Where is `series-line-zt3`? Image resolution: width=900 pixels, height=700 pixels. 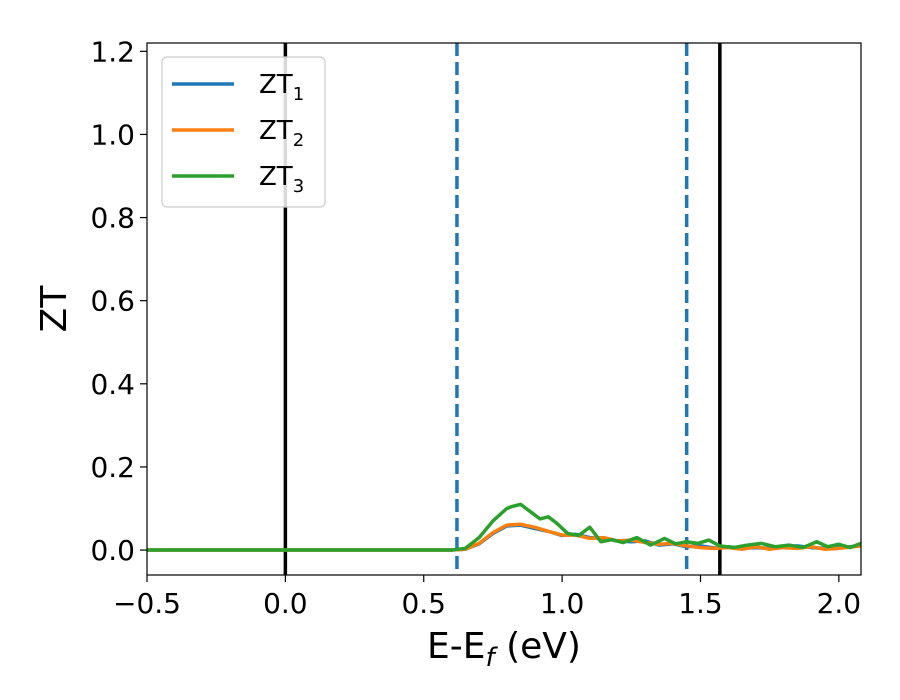
series-line-zt3 is located at coordinates (504, 527).